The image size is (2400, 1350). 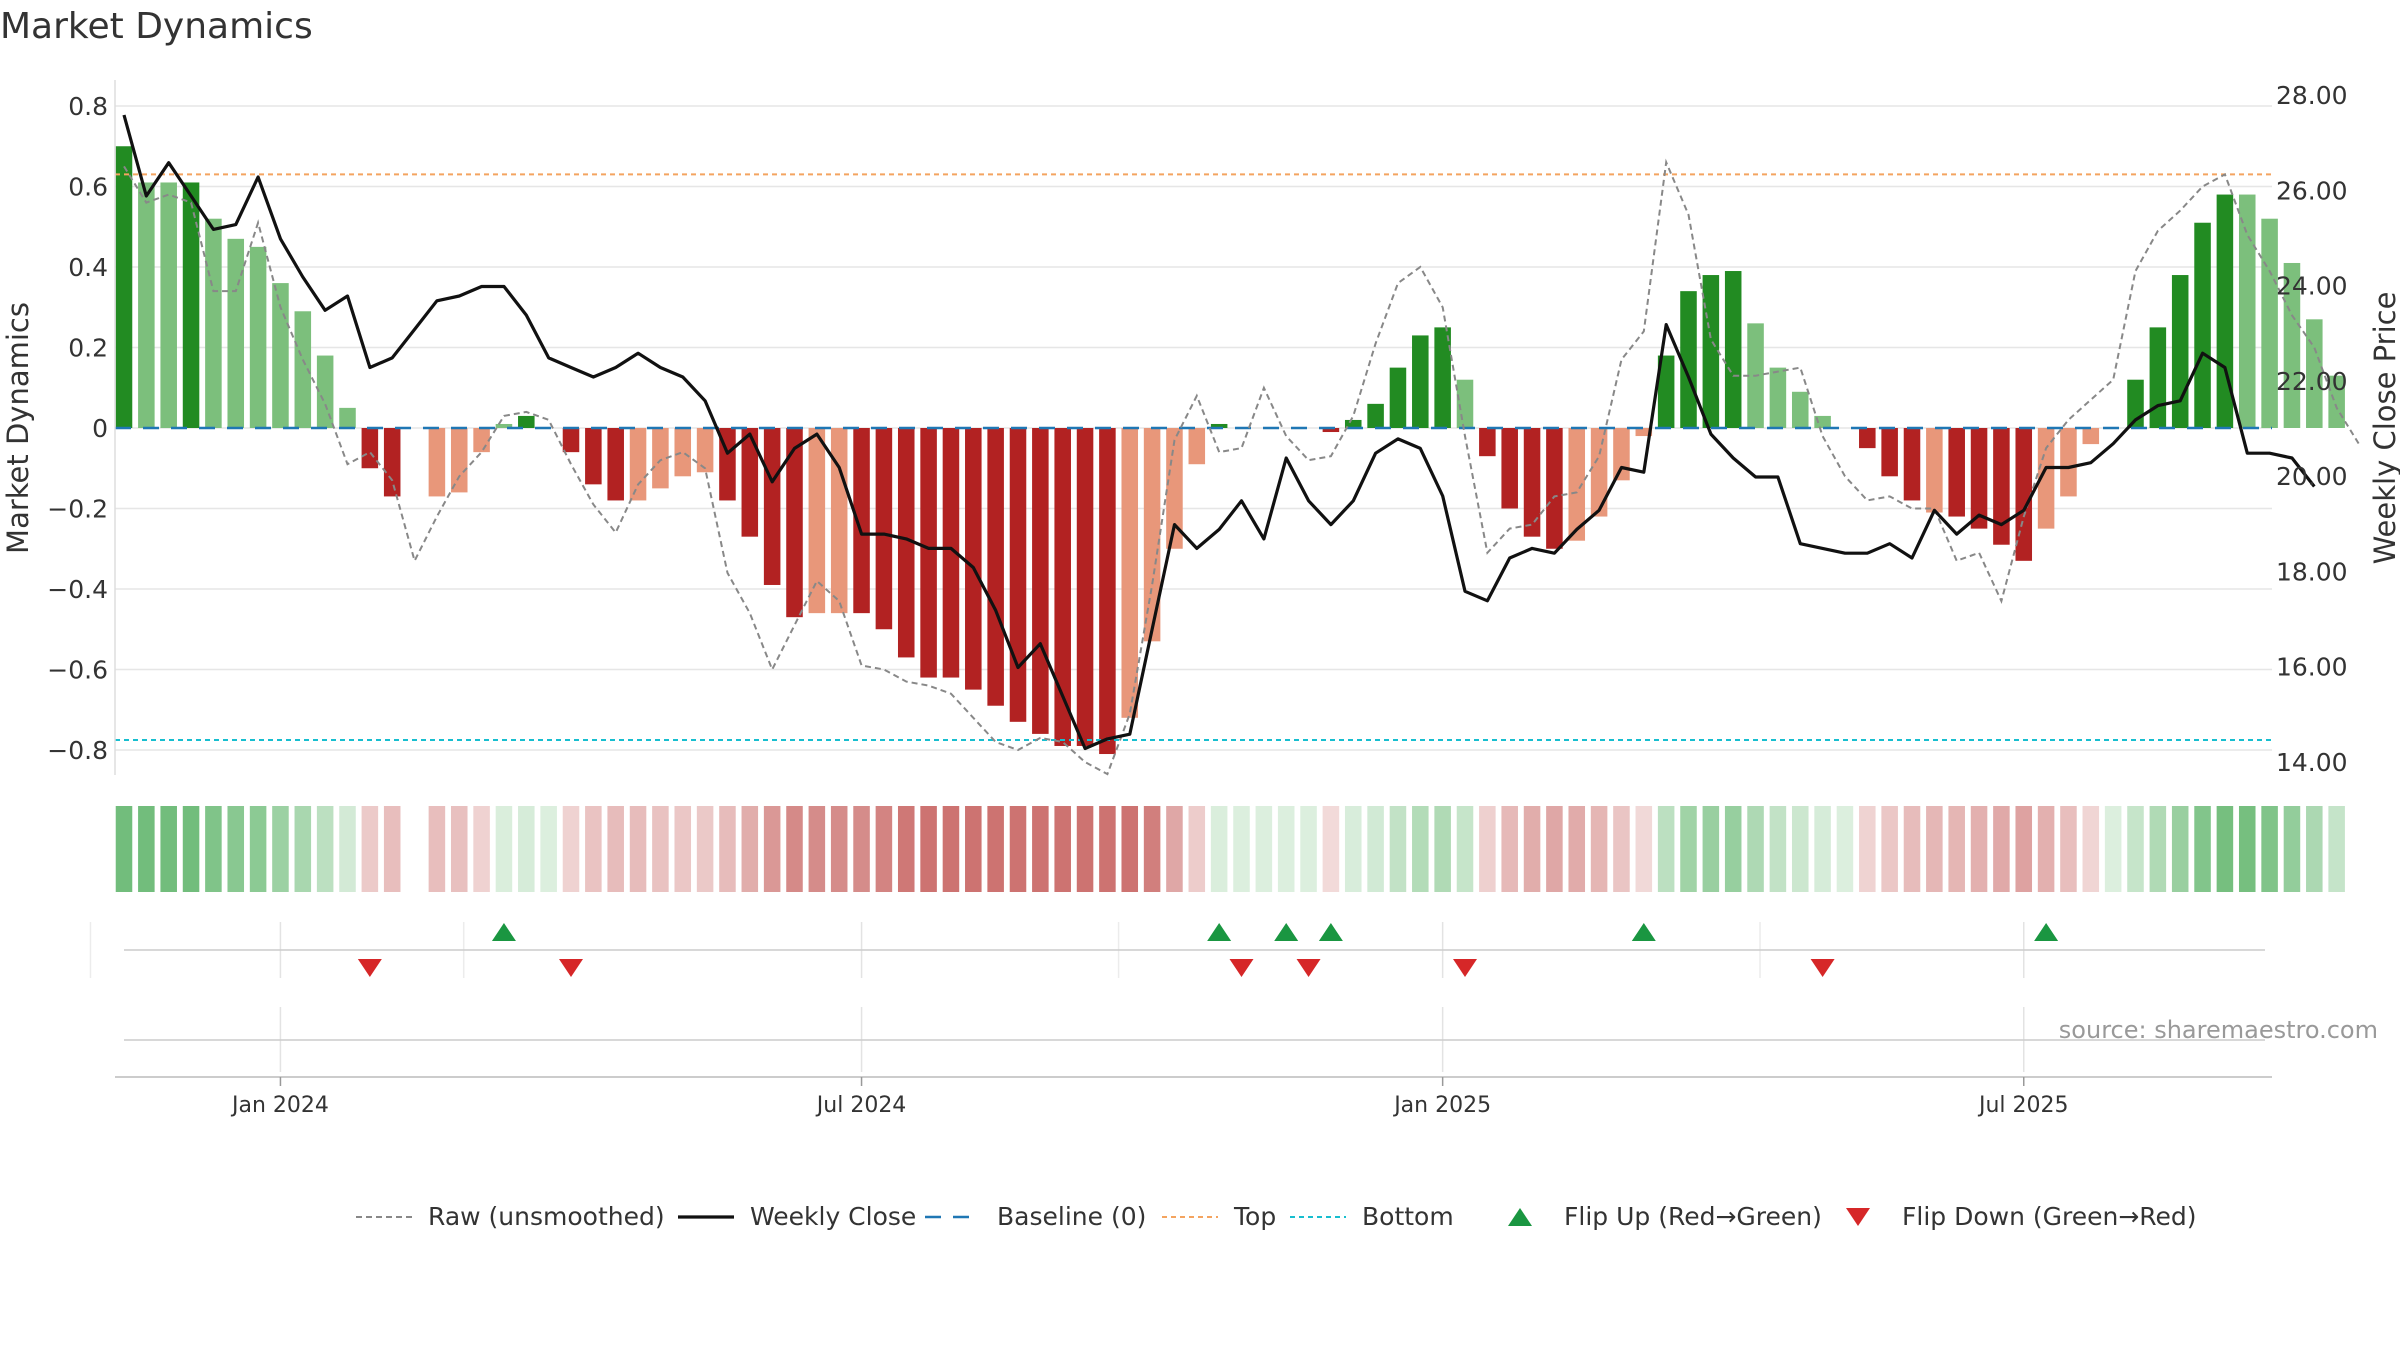 What do you see at coordinates (88, 106) in the screenshot?
I see `y-left-tick-label: 0.8` at bounding box center [88, 106].